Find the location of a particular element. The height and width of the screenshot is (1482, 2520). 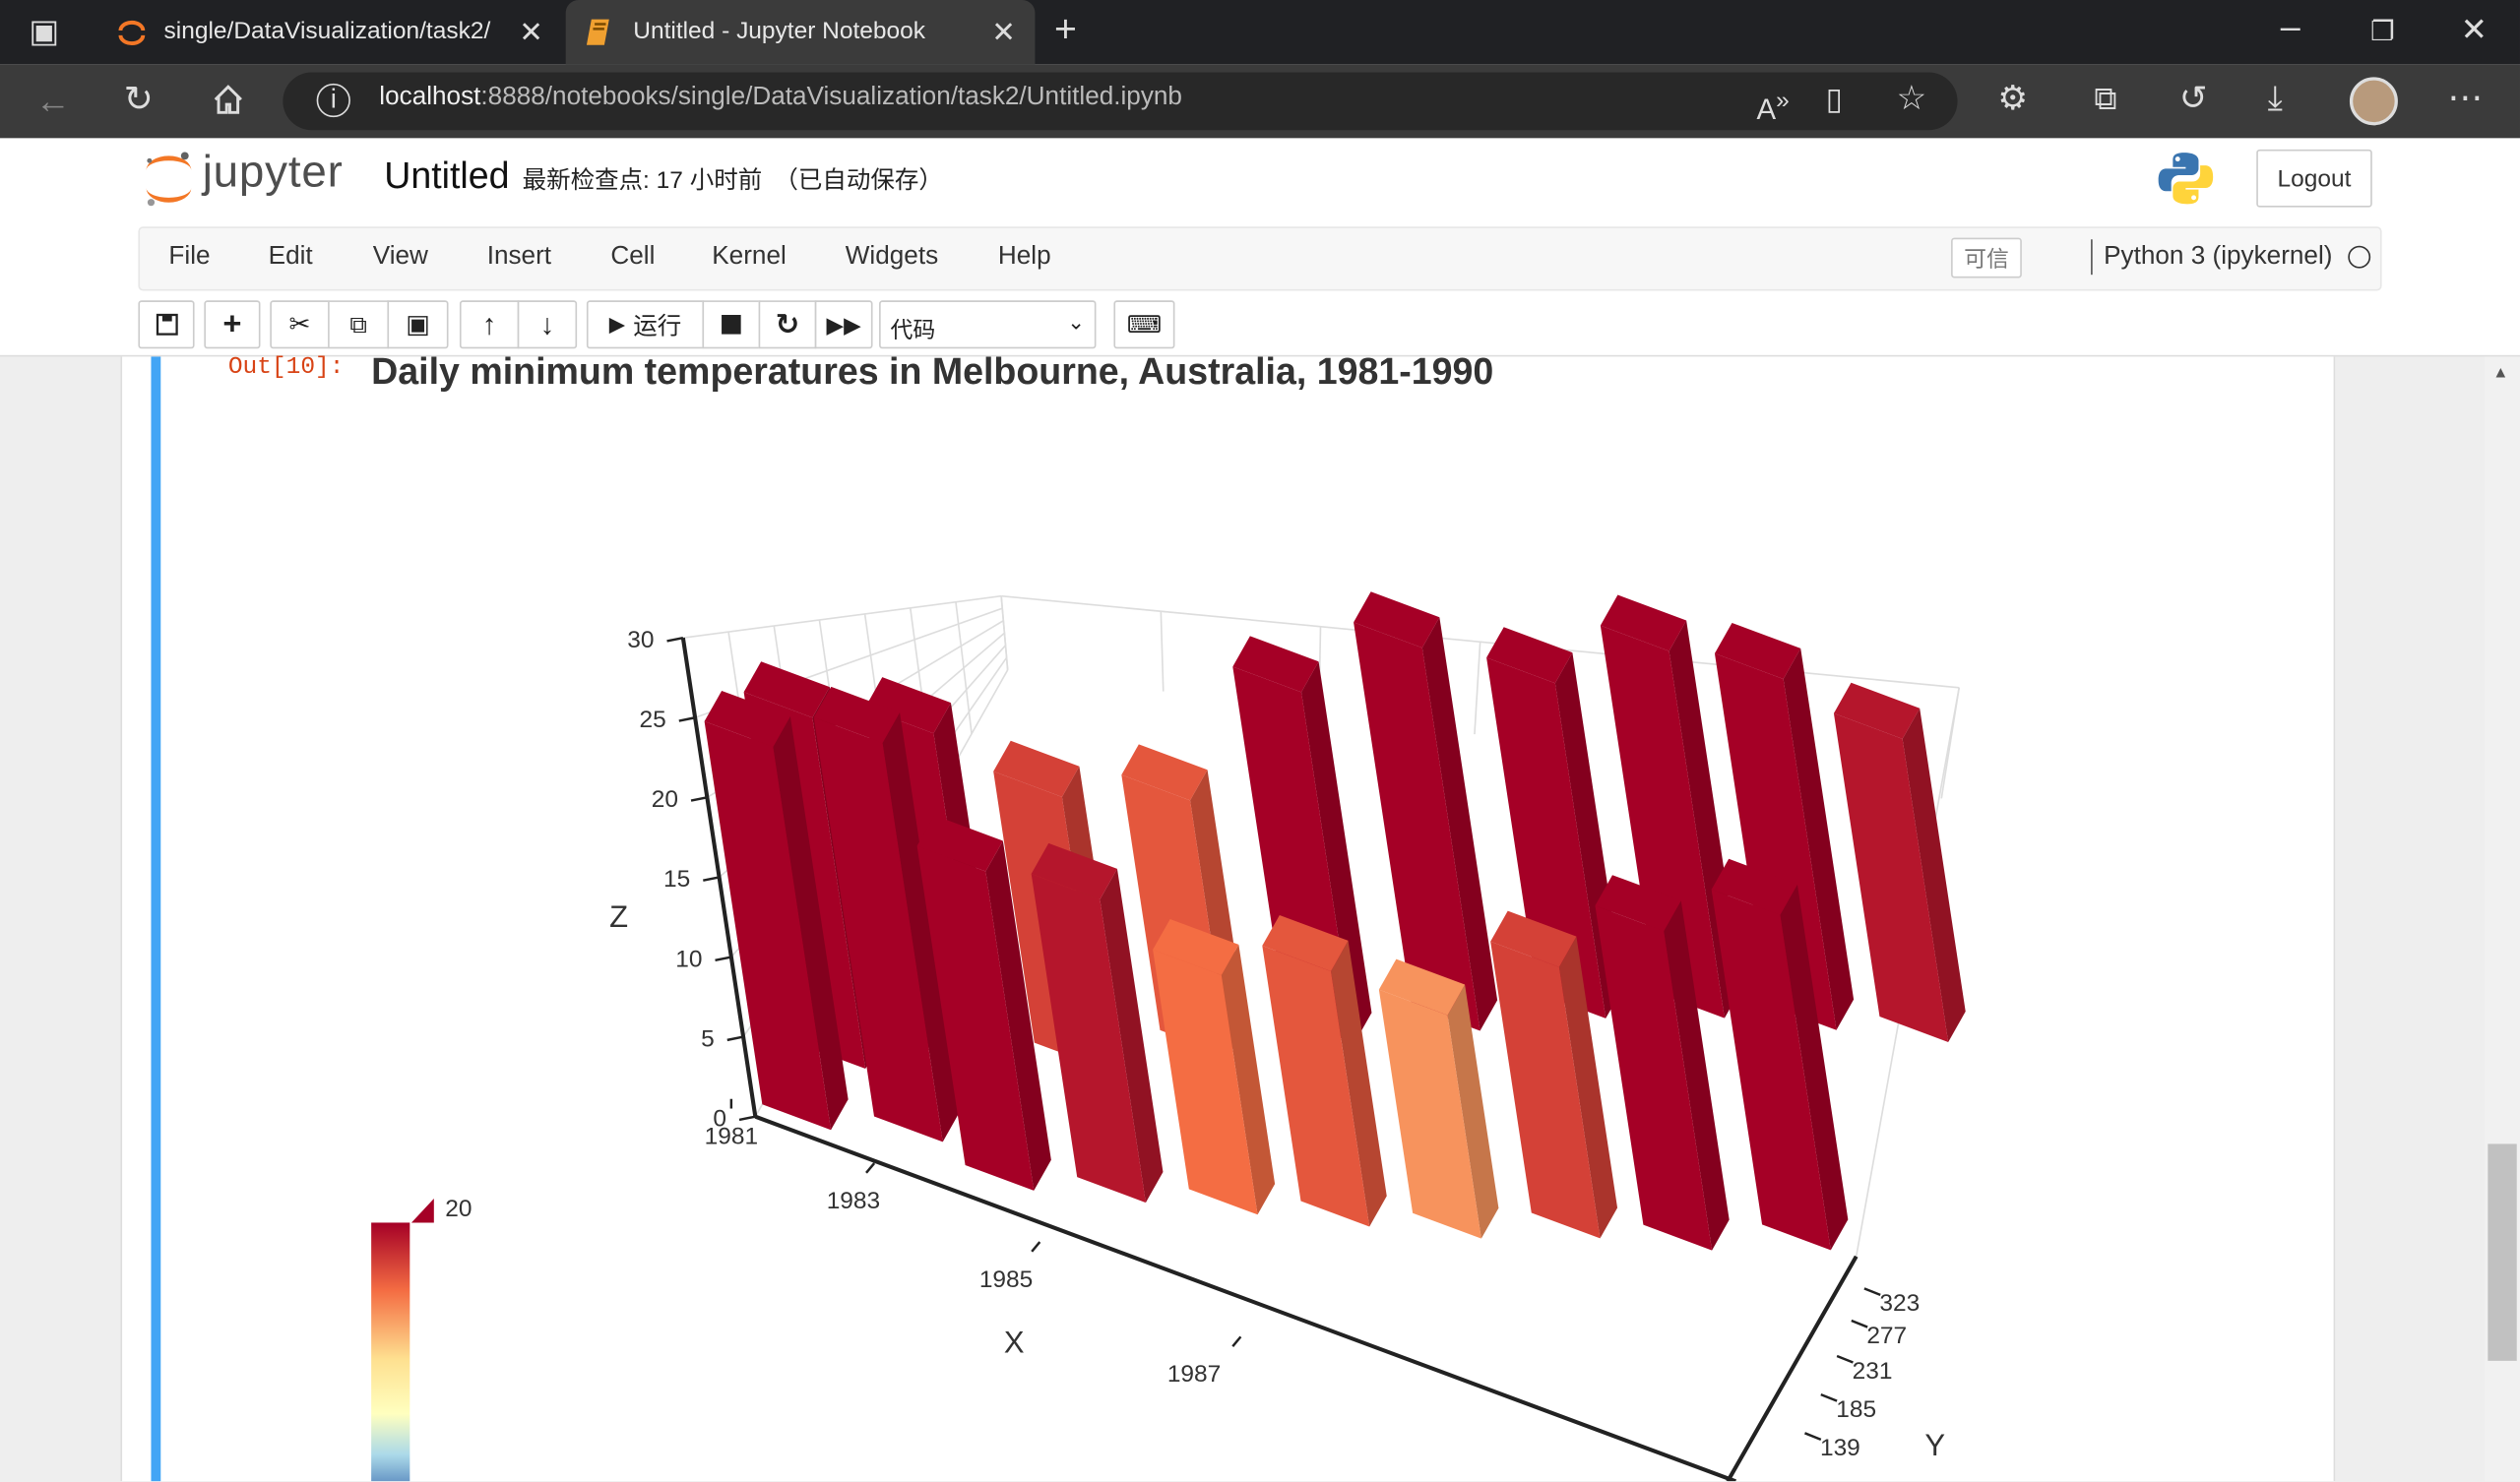

logout-button: Logout is located at coordinates (2314, 178).